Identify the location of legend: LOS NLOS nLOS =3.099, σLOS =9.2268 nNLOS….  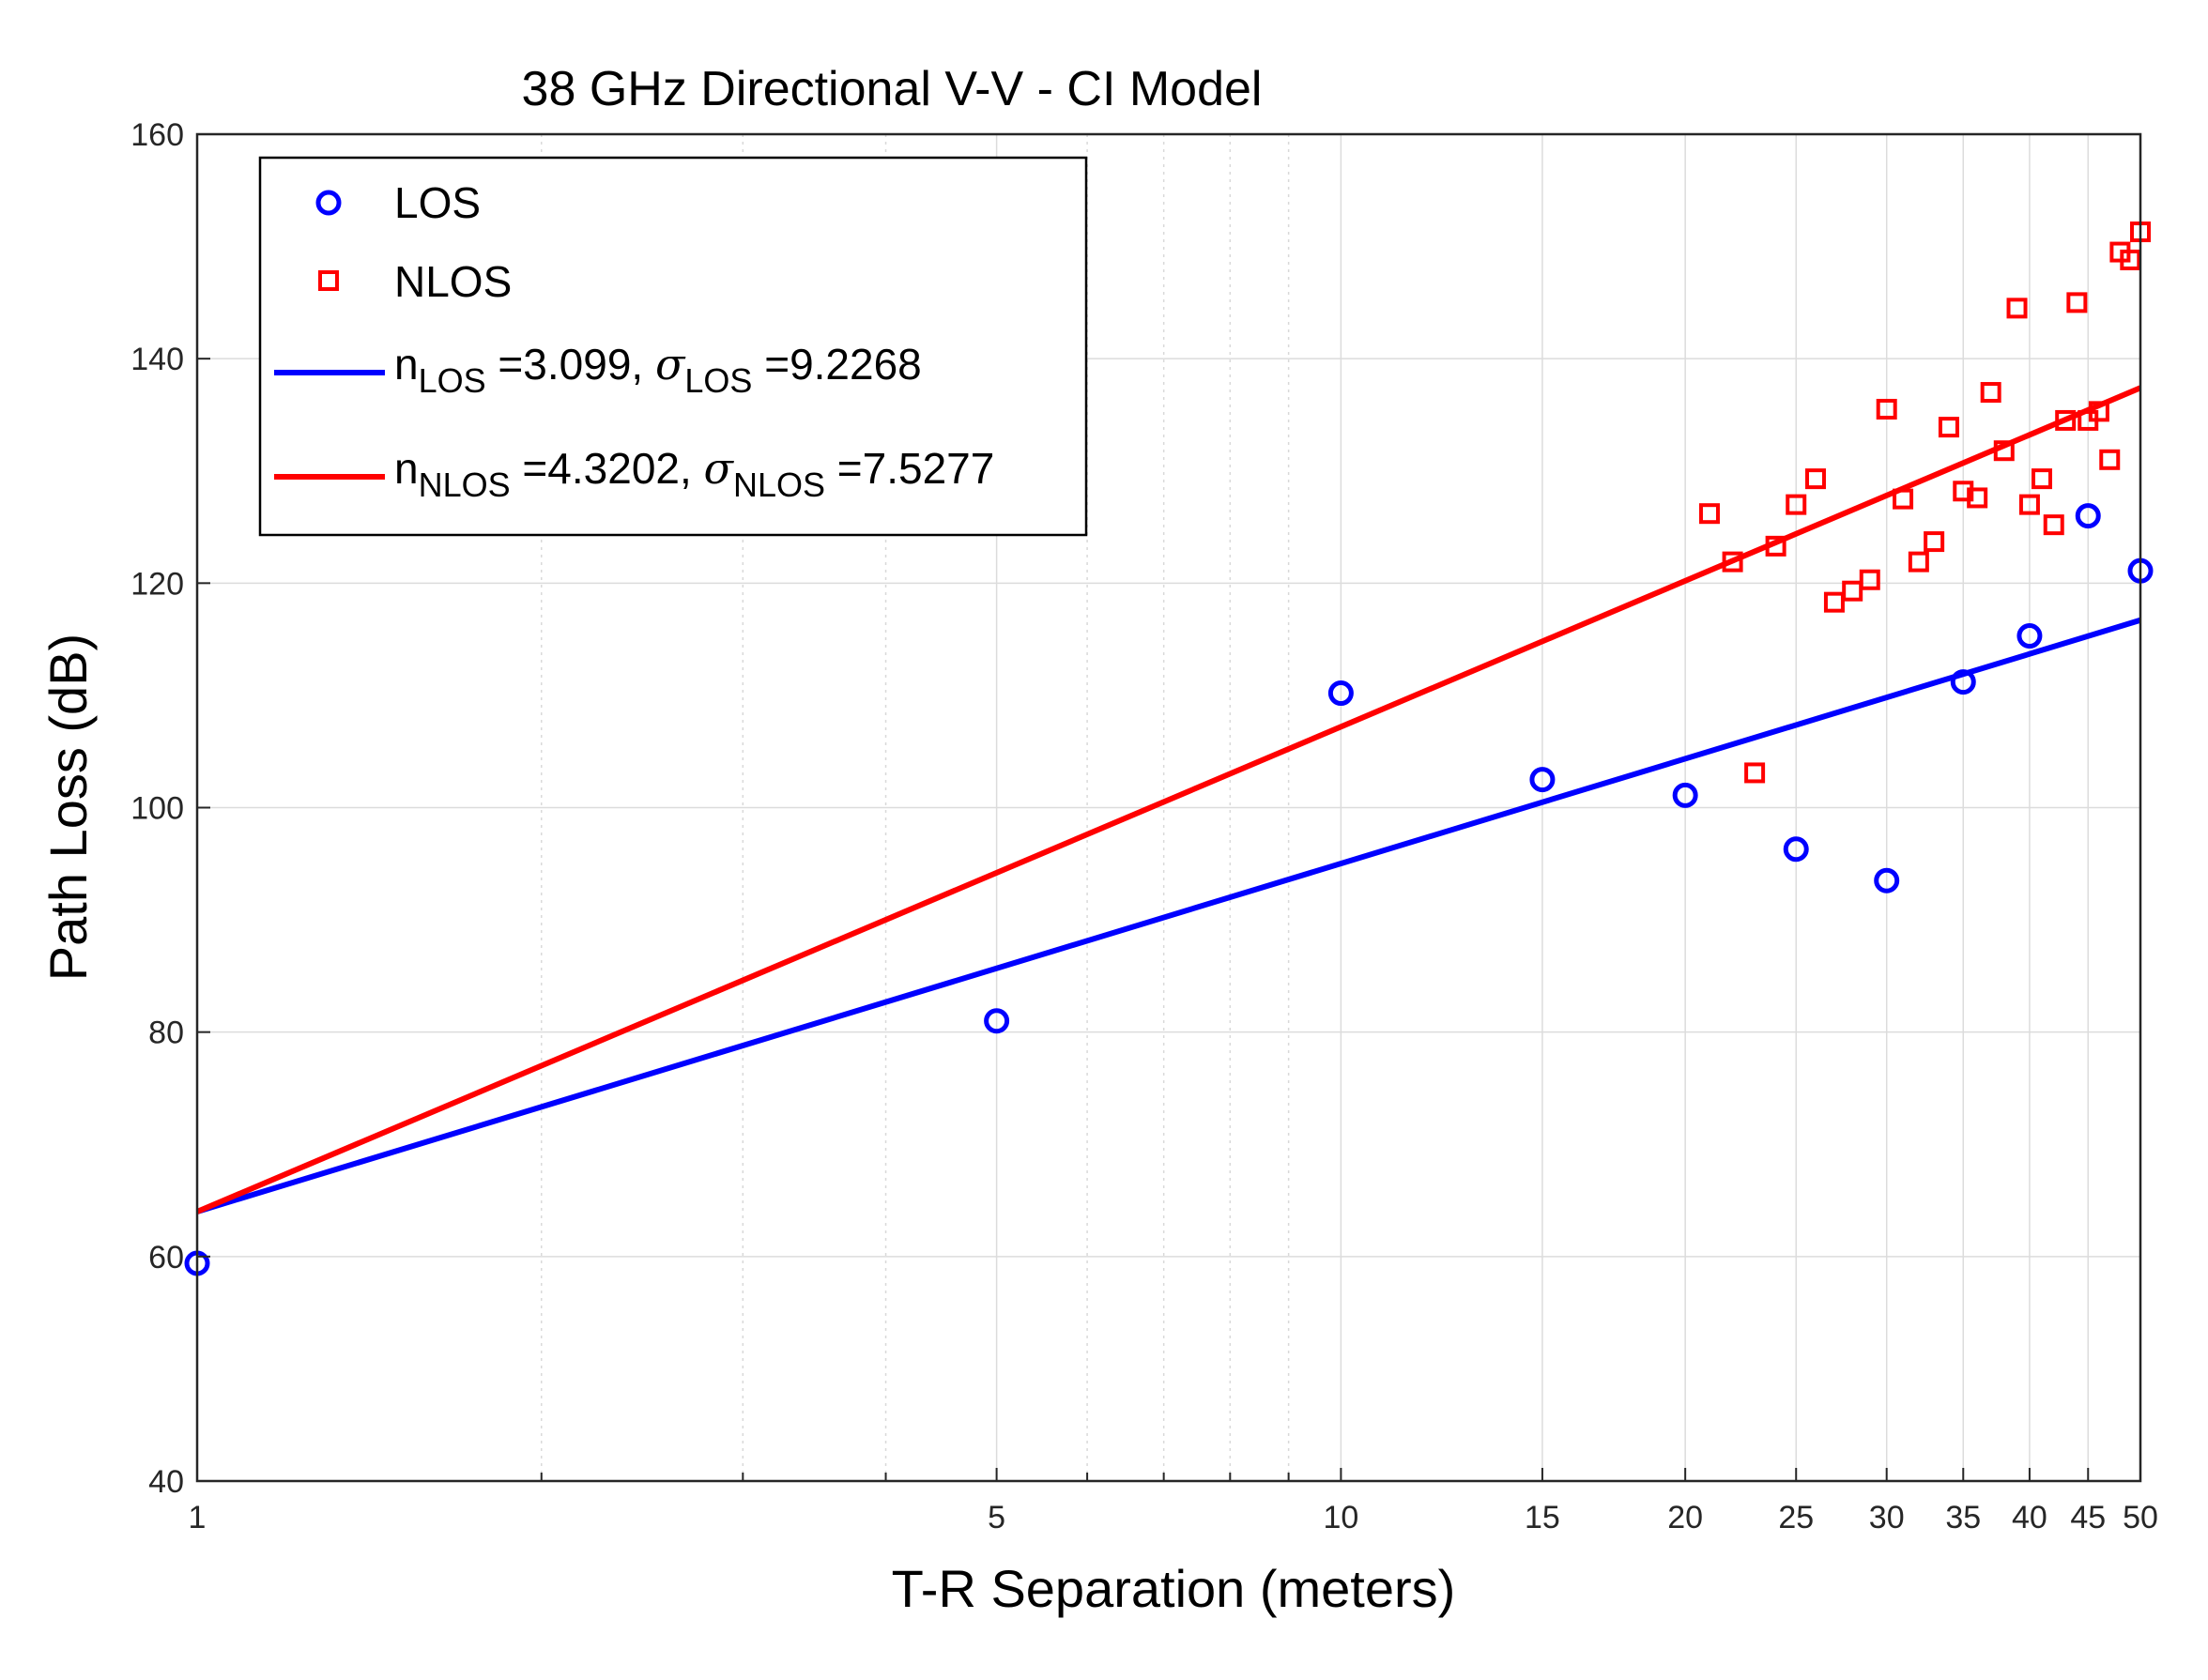
(673, 346).